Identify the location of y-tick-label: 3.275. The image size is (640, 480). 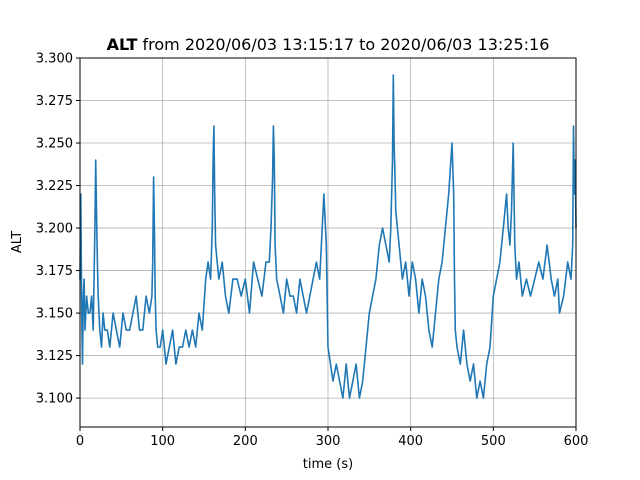
(54, 101).